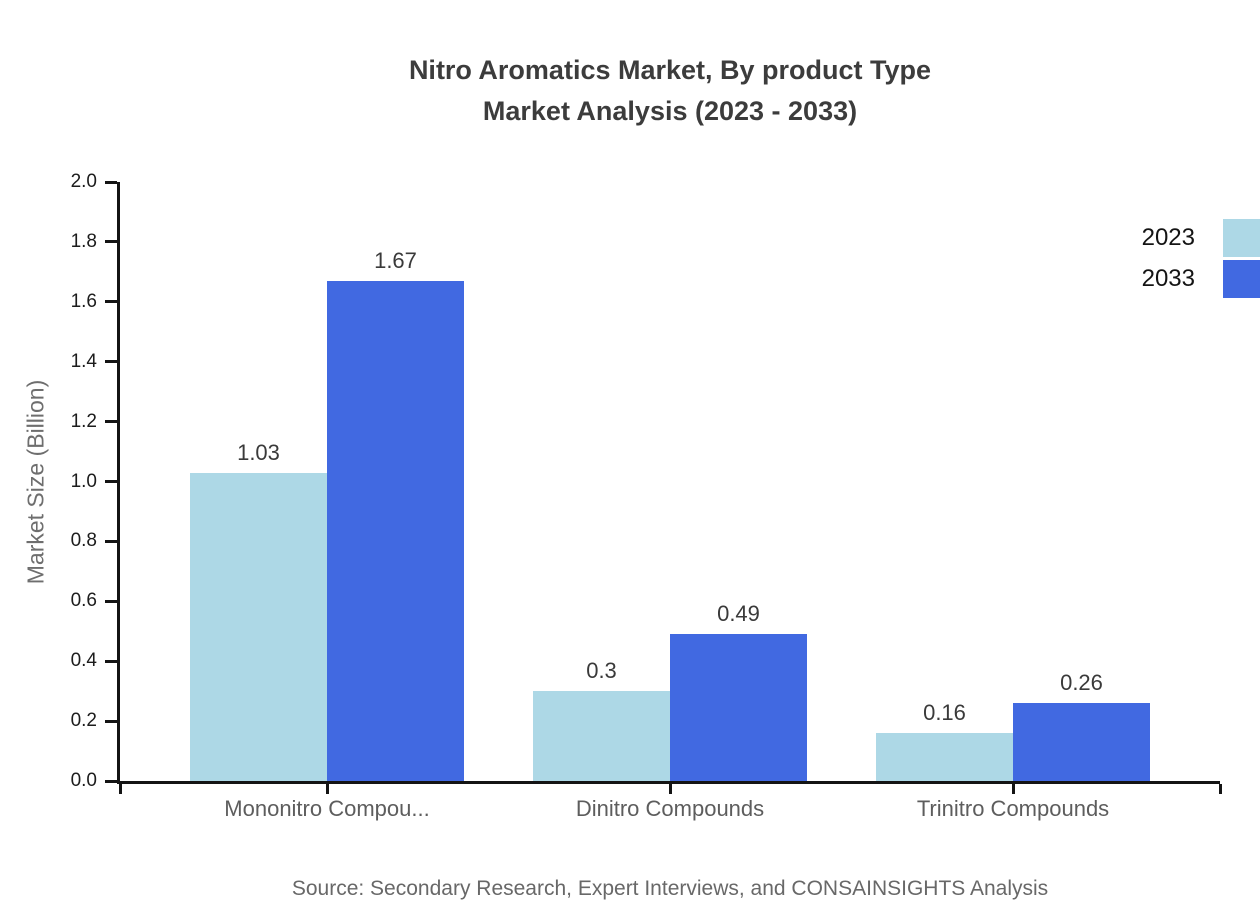 This screenshot has height=920, width=1260. I want to click on y-axis-tick-label: 0.4, so click(83, 661).